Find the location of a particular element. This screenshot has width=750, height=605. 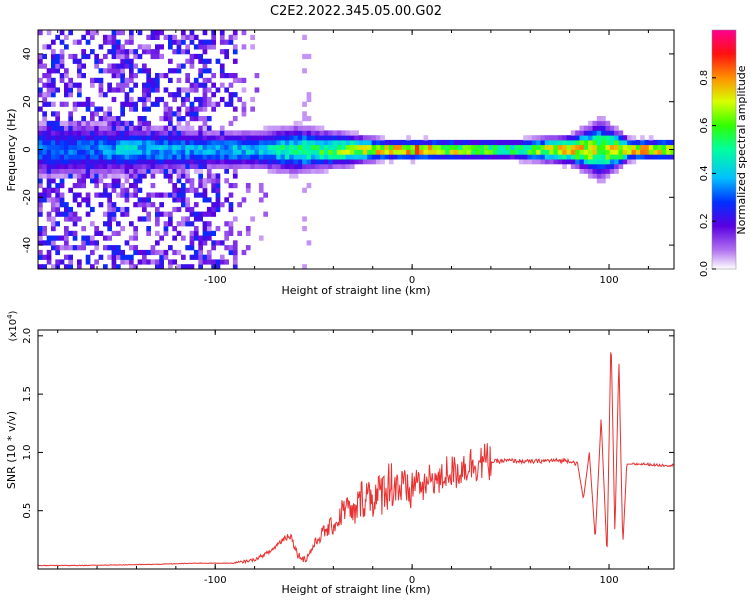

y-tick-label: 0.5 is located at coordinates (27, 511).